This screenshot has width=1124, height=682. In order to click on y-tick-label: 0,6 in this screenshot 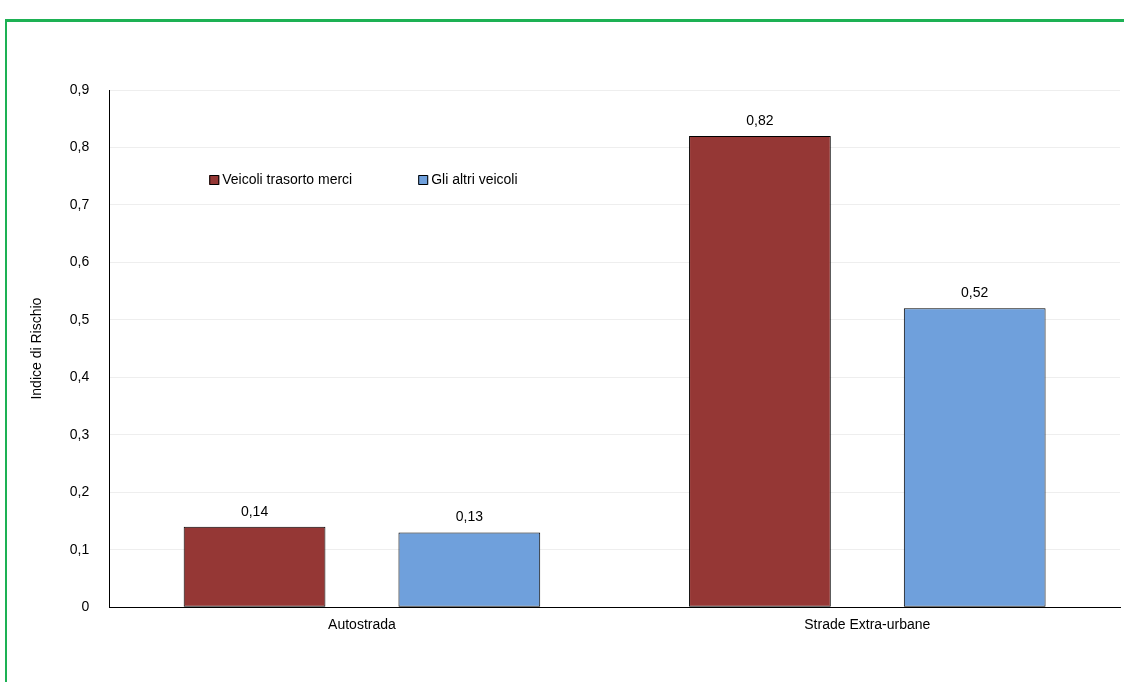, I will do `click(79, 261)`.